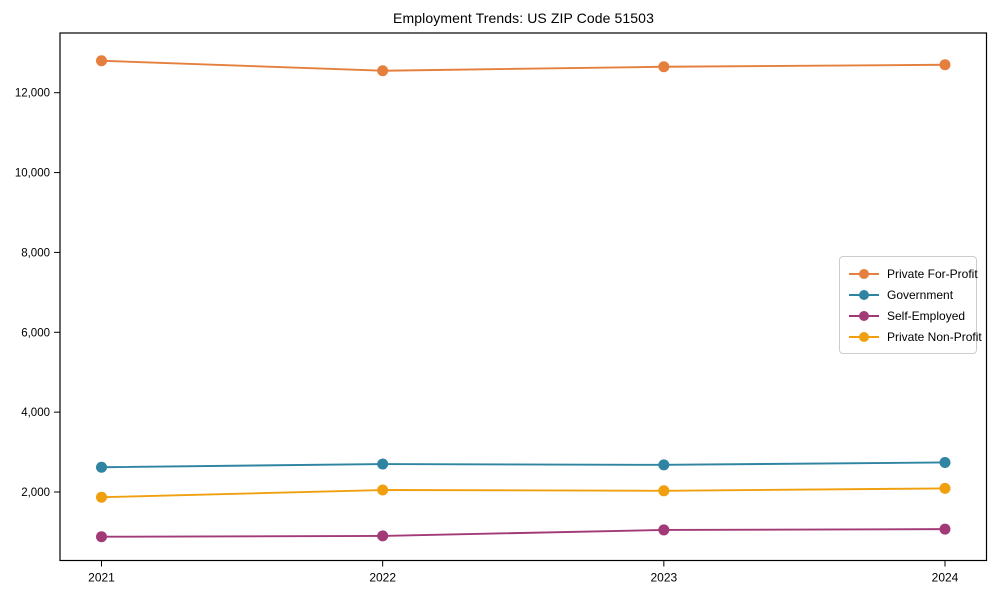 The height and width of the screenshot is (600, 1000). I want to click on series-line-private-non-profit, so click(523, 493).